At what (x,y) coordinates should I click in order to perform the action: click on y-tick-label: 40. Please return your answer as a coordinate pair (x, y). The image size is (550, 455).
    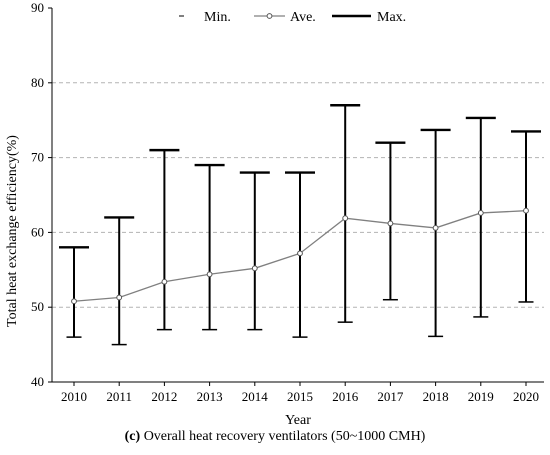
    Looking at the image, I should click on (37, 381).